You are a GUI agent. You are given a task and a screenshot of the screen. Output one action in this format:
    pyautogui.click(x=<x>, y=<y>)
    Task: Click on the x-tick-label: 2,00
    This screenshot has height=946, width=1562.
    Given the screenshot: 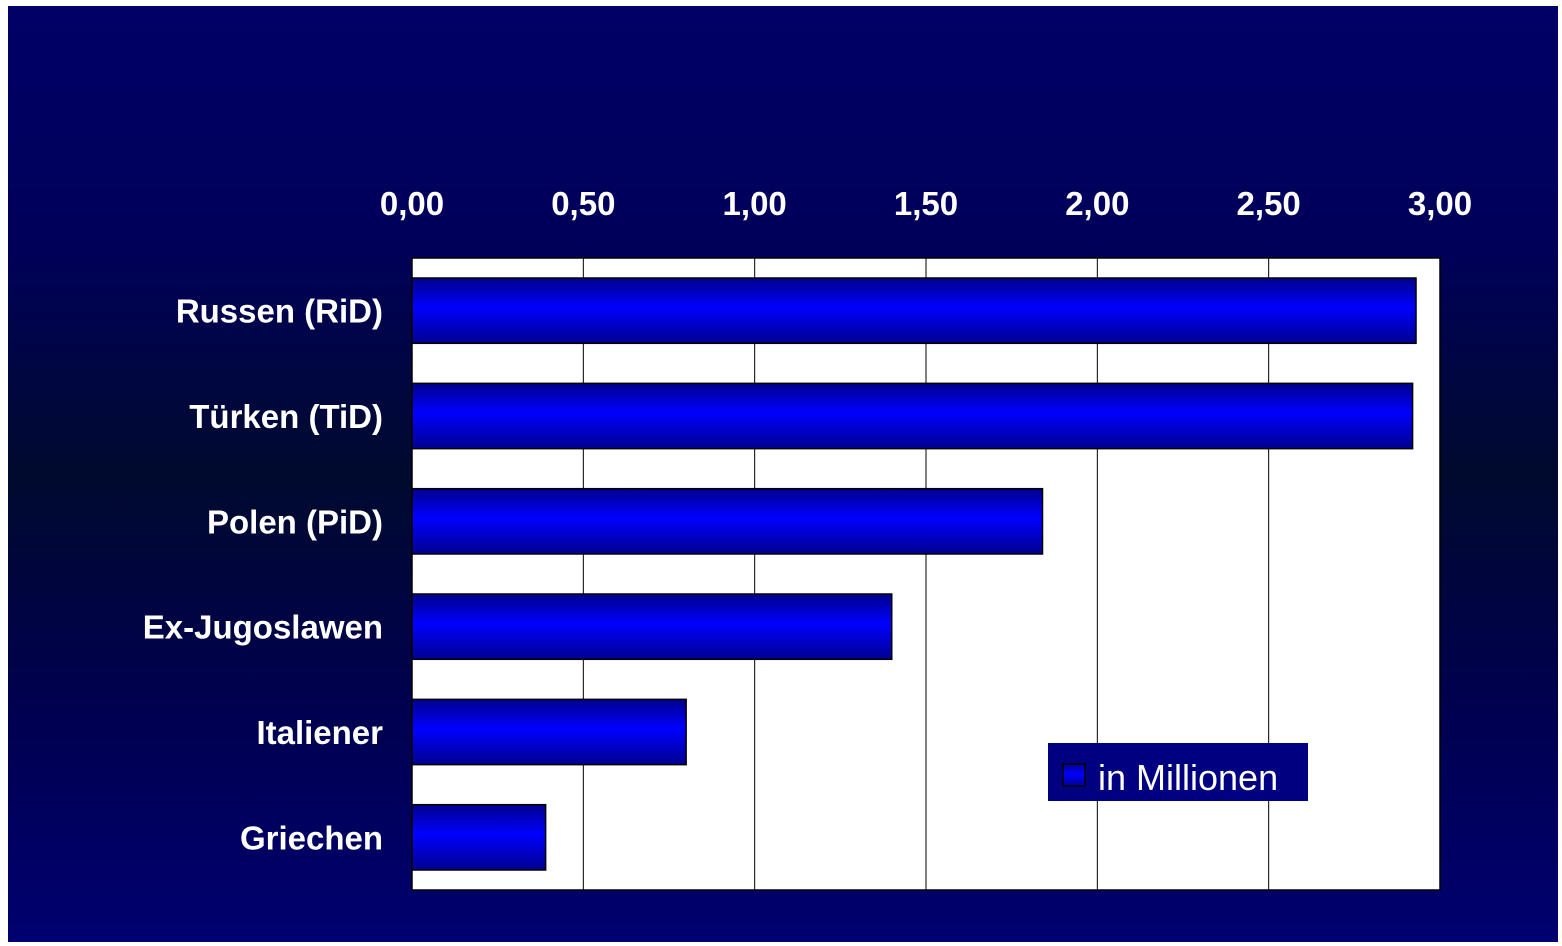 What is the action you would take?
    pyautogui.click(x=1097, y=203)
    